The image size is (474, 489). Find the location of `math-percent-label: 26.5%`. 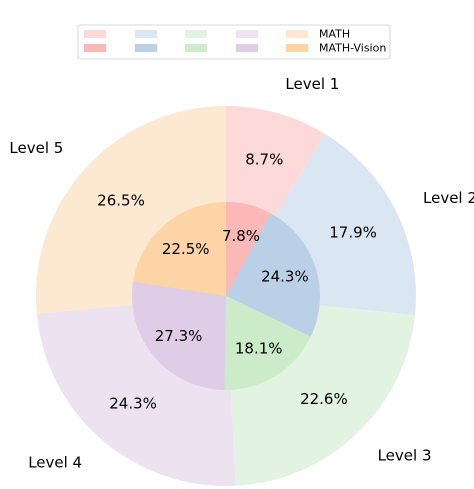

math-percent-label: 26.5% is located at coordinates (121, 200).